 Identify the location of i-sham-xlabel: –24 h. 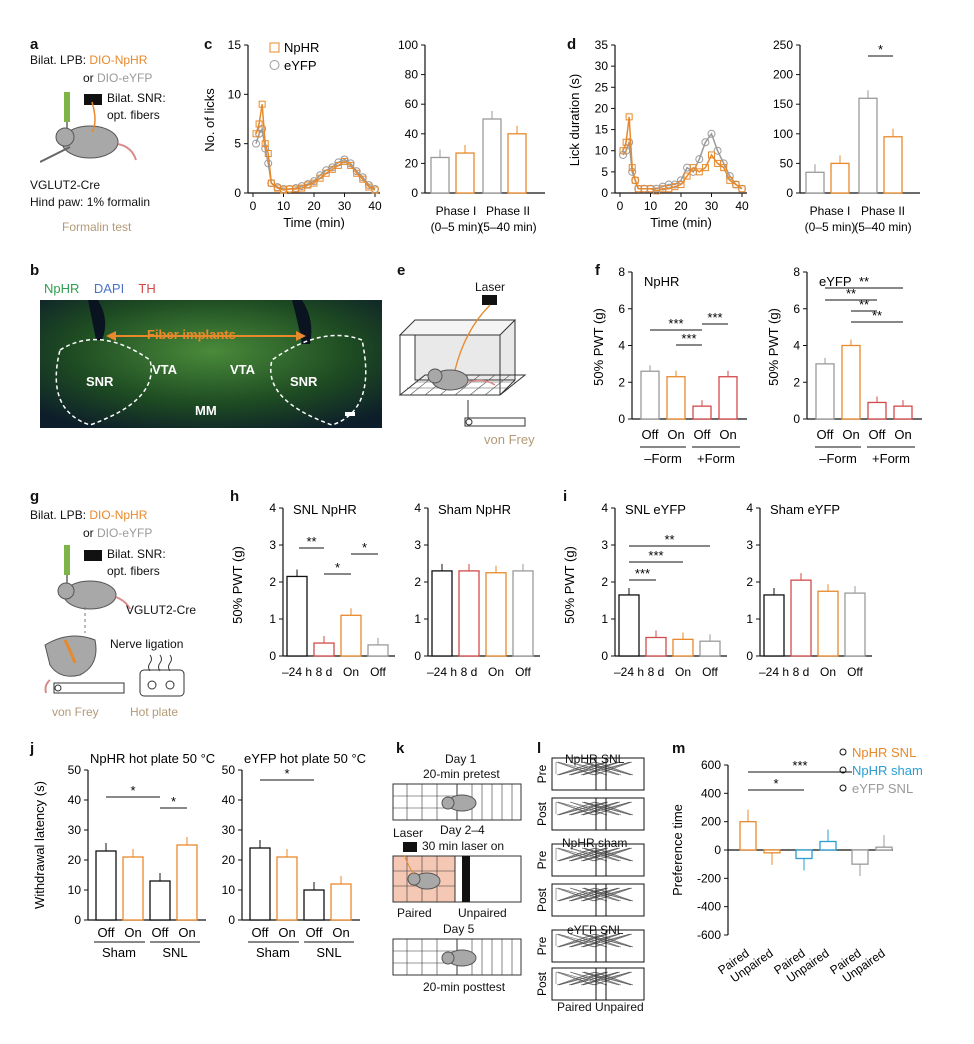
(774, 672).